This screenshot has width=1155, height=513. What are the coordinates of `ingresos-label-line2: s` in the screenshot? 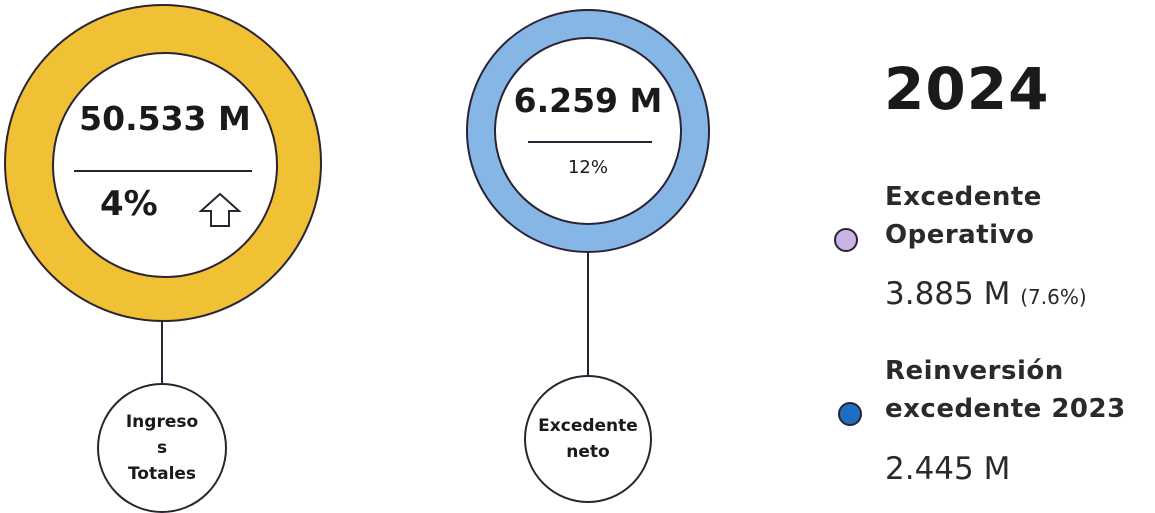 It's located at (162, 448).